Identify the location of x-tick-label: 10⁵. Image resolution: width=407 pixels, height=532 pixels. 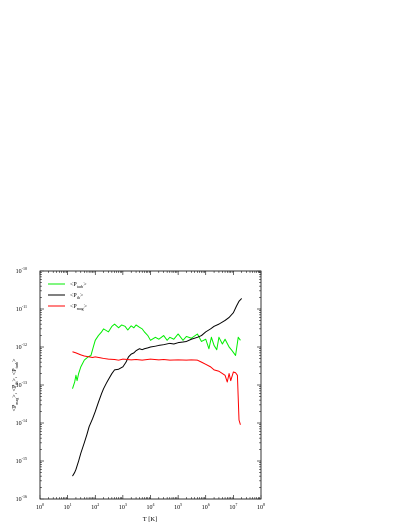
(178, 506).